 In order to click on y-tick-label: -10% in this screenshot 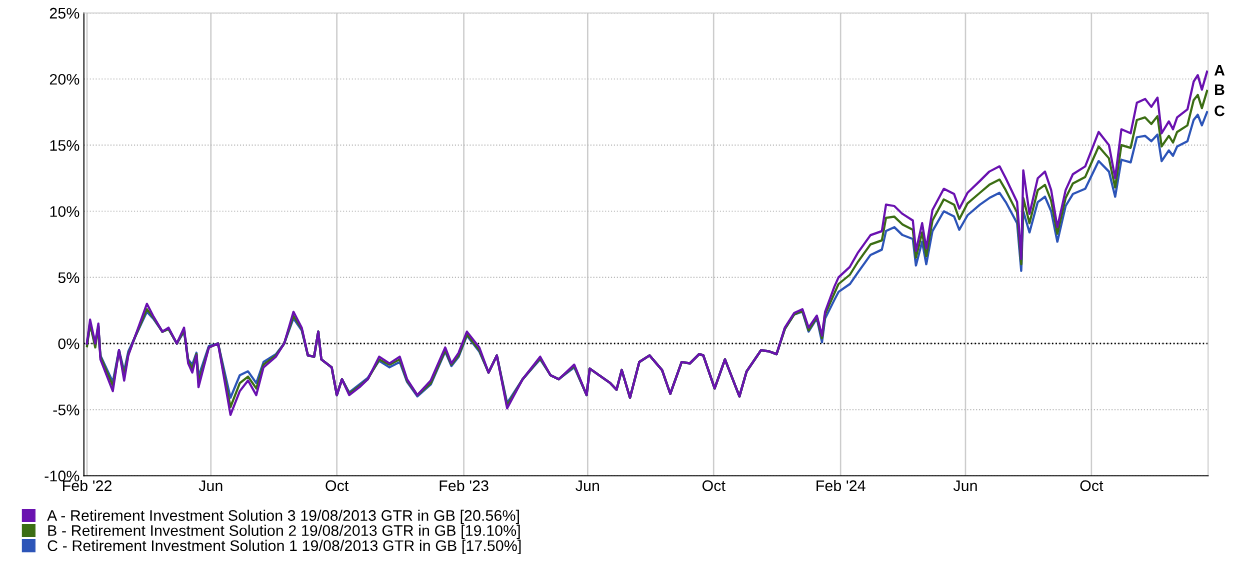, I will do `click(62, 476)`.